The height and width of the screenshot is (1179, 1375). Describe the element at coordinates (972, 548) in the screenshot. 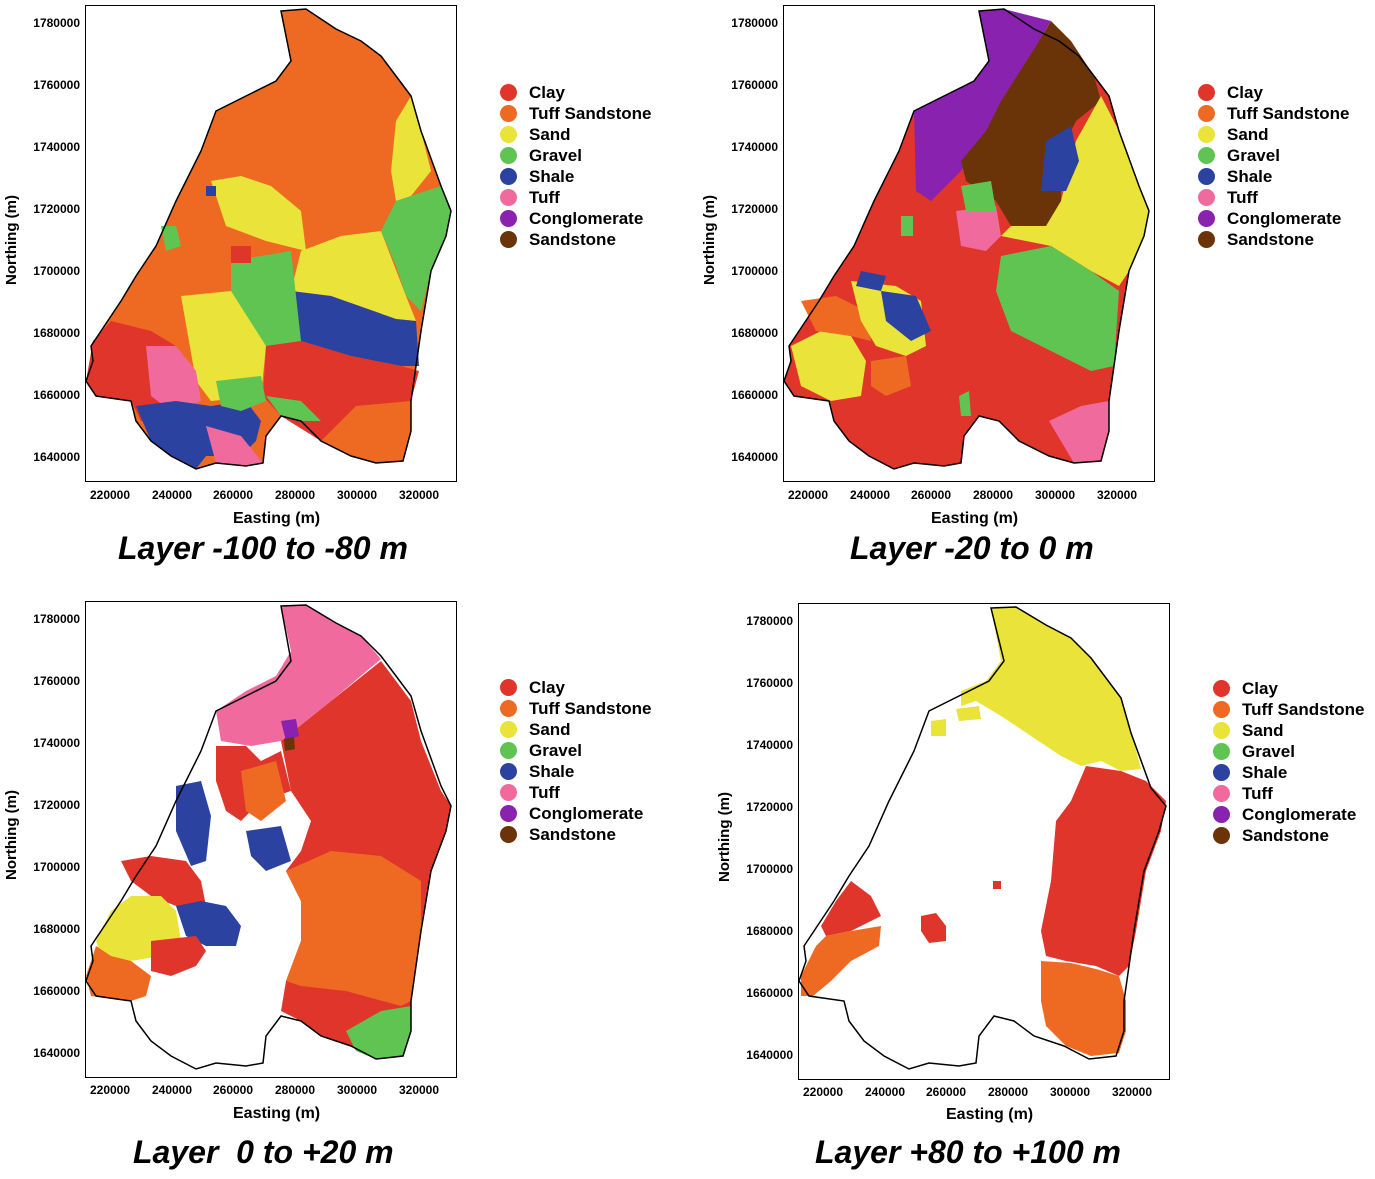

I see `layer-caption: Layer -20 to 0 m` at that location.